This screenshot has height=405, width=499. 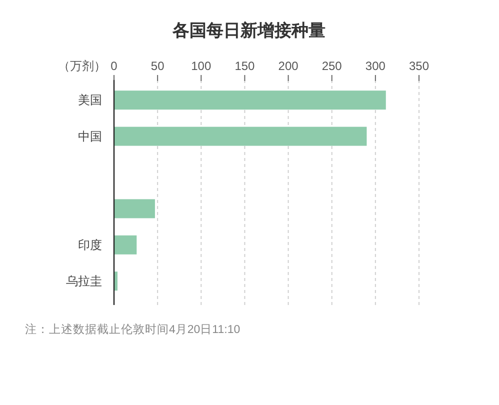 What do you see at coordinates (201, 66) in the screenshot?
I see `x-tick-label: 100` at bounding box center [201, 66].